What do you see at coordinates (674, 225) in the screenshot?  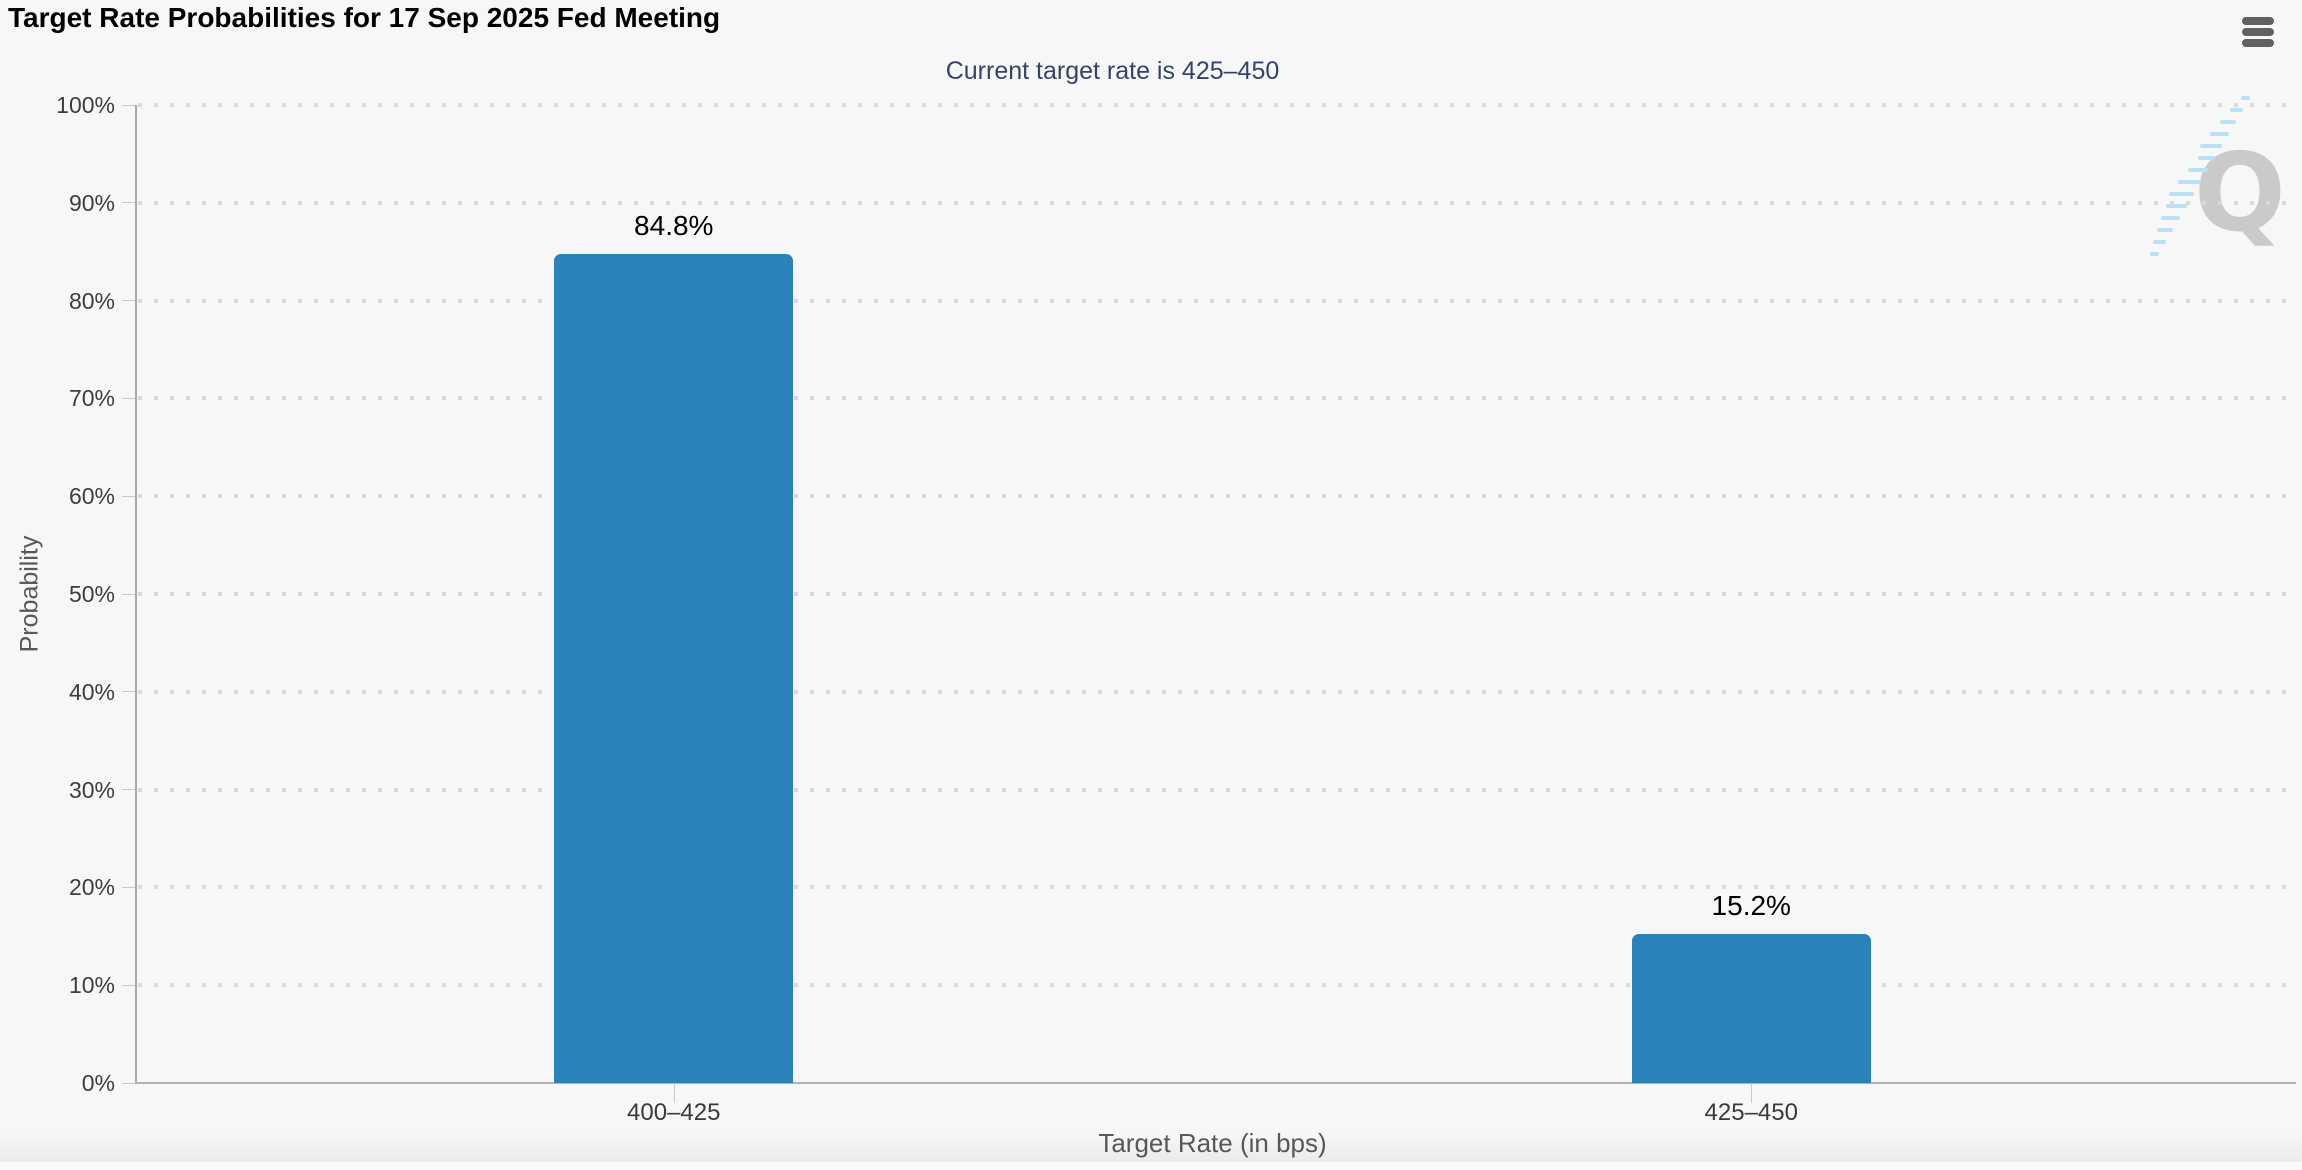 I see `bar-value-label: 84.8%` at bounding box center [674, 225].